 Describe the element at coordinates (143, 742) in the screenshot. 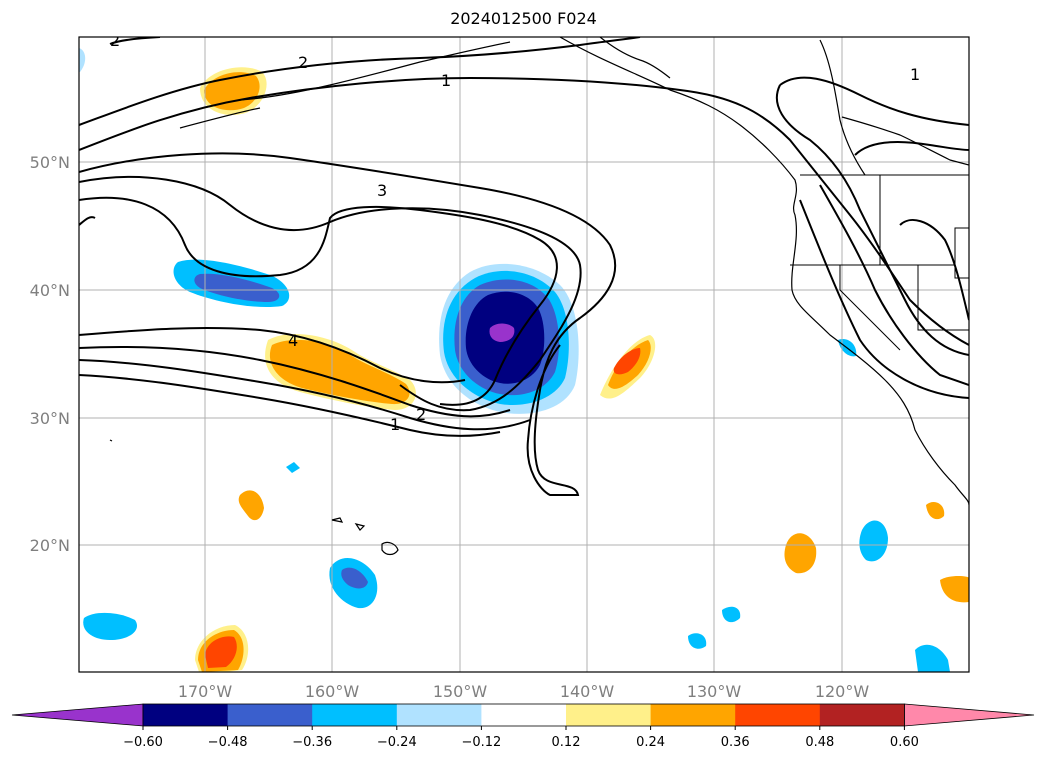

I see `colorbar-tick-label: −0.60` at that location.